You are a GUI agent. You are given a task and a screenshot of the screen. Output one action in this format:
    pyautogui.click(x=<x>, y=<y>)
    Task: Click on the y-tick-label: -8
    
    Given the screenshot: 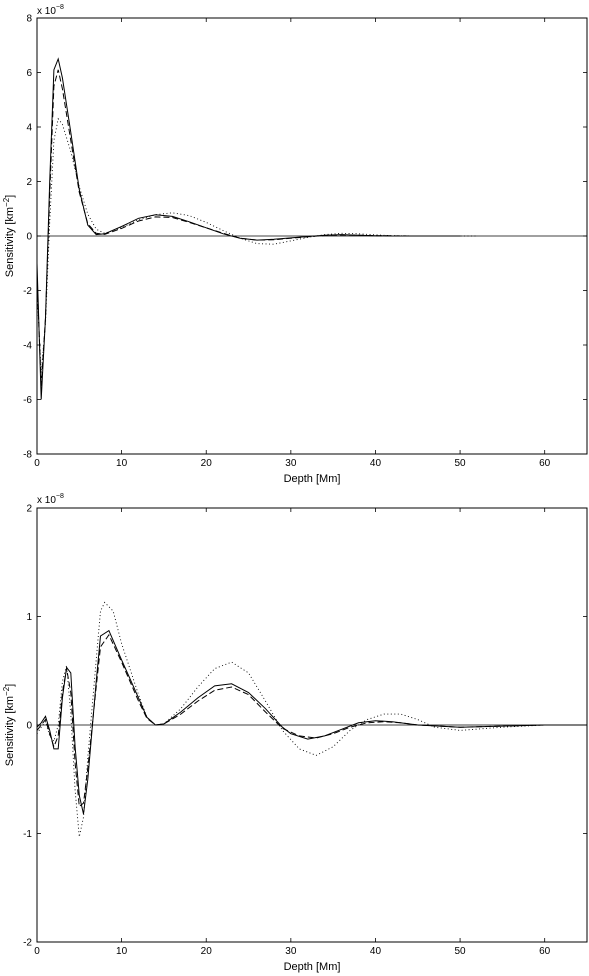 What is the action you would take?
    pyautogui.click(x=27, y=455)
    